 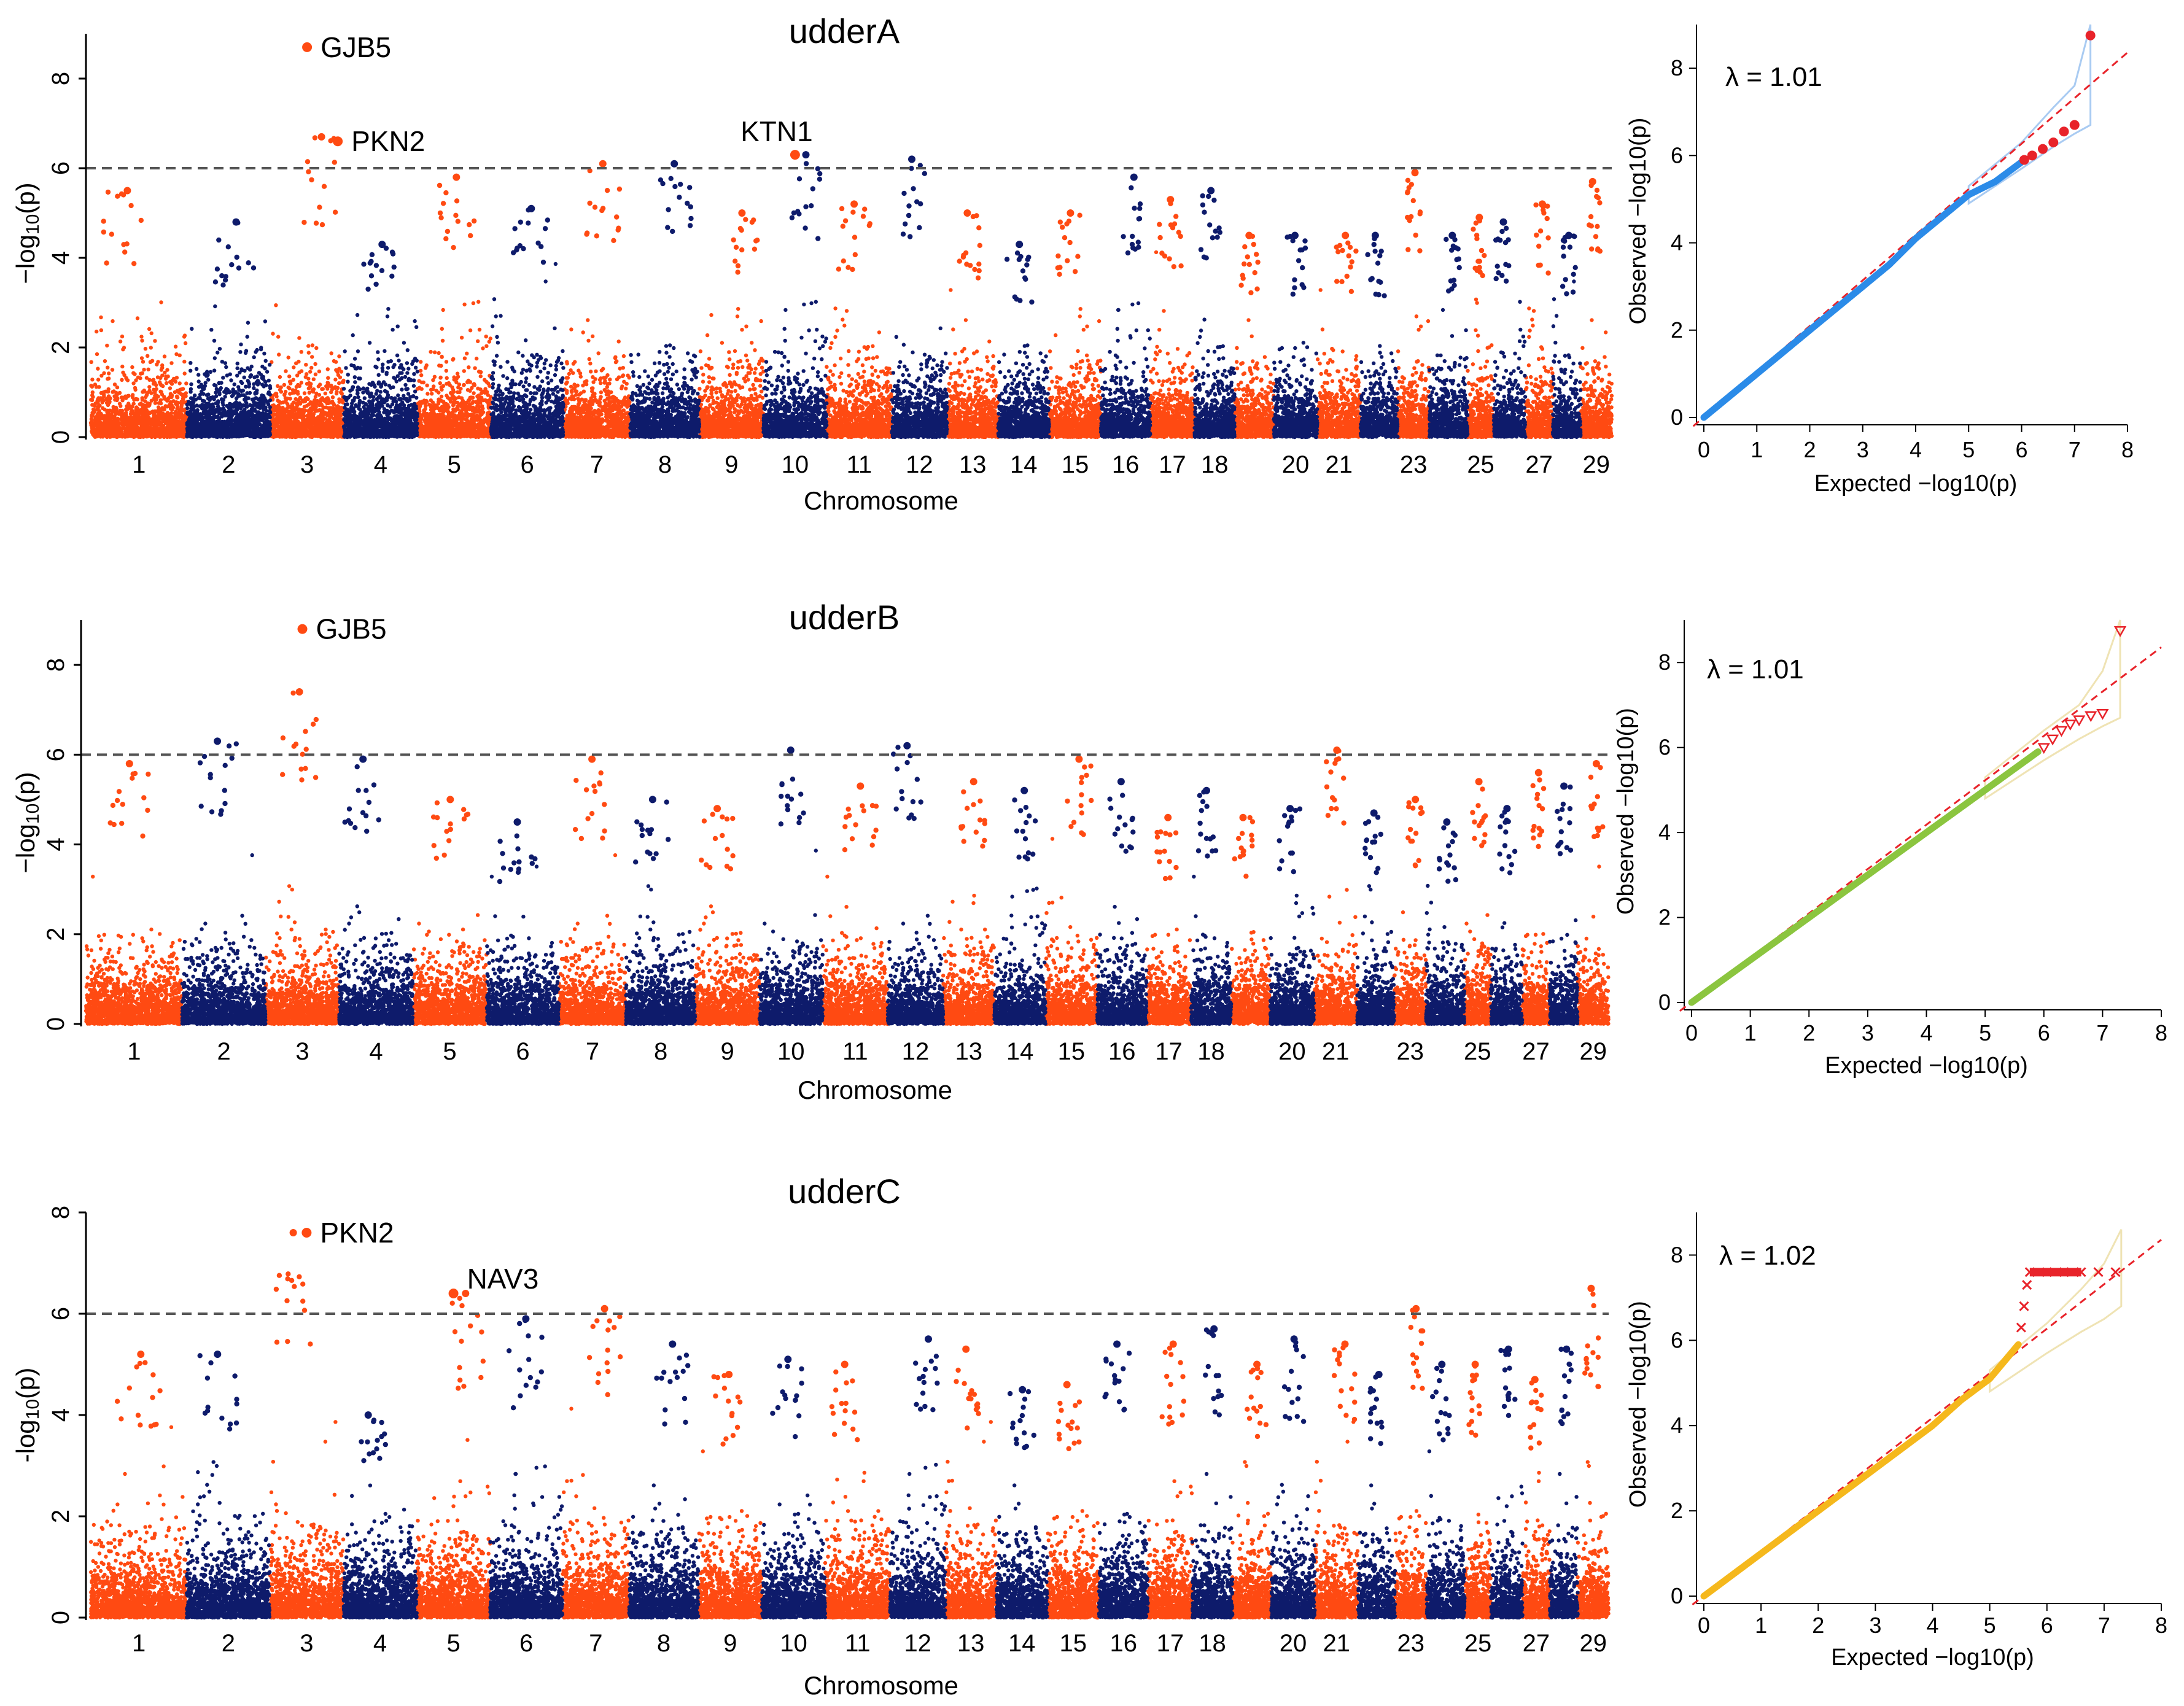 What do you see at coordinates (60, 168) in the screenshot?
I see `y-tick-label: 6` at bounding box center [60, 168].